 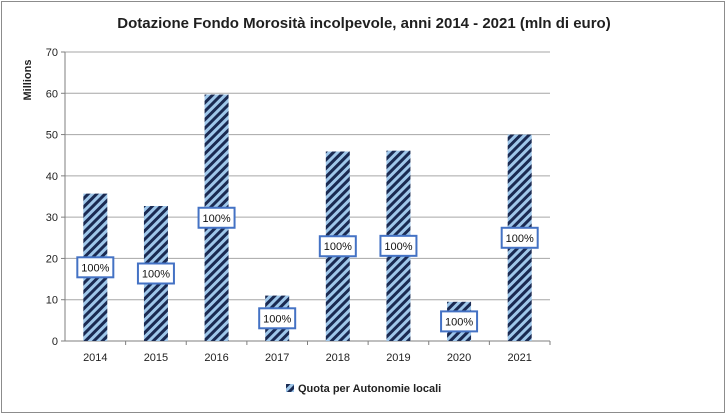 What do you see at coordinates (52, 136) in the screenshot?
I see `y-tick-label: 50` at bounding box center [52, 136].